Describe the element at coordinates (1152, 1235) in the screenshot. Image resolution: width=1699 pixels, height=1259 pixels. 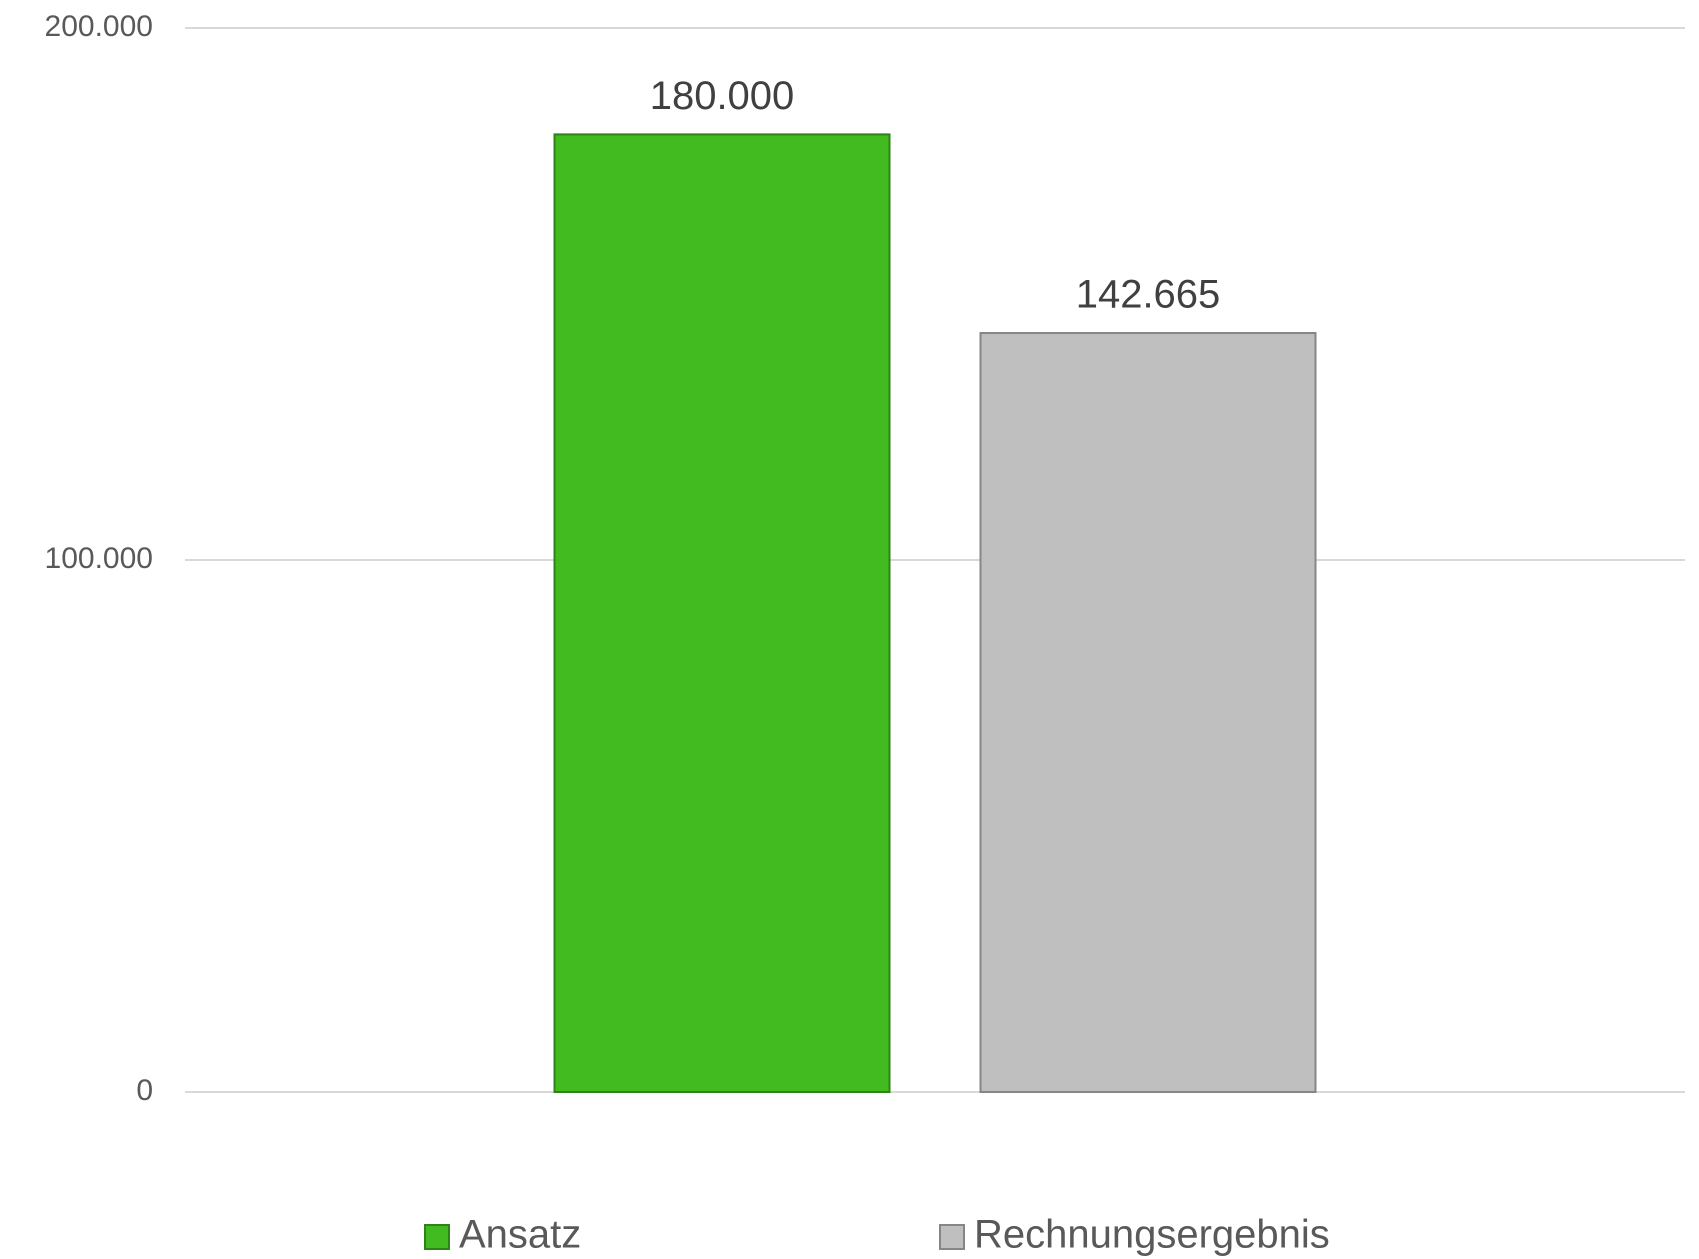
I see `legend-label: Rechnungsergebnis` at that location.